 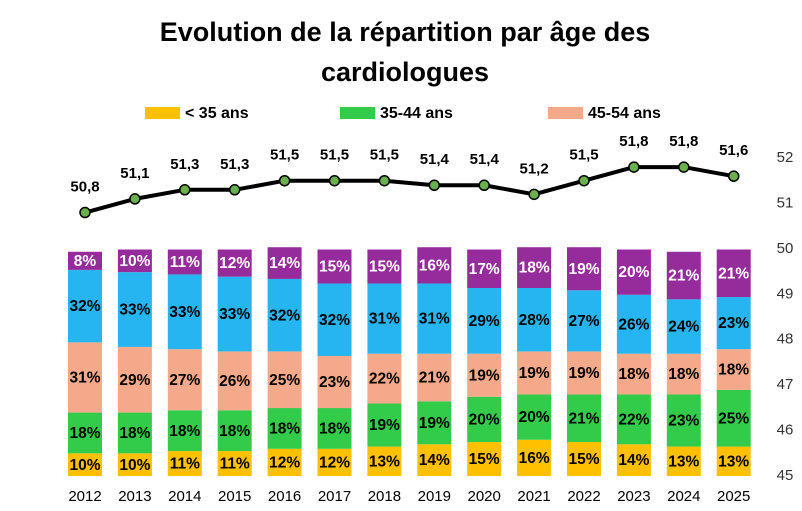 What do you see at coordinates (484, 419) in the screenshot?
I see `data-label: 20%` at bounding box center [484, 419].